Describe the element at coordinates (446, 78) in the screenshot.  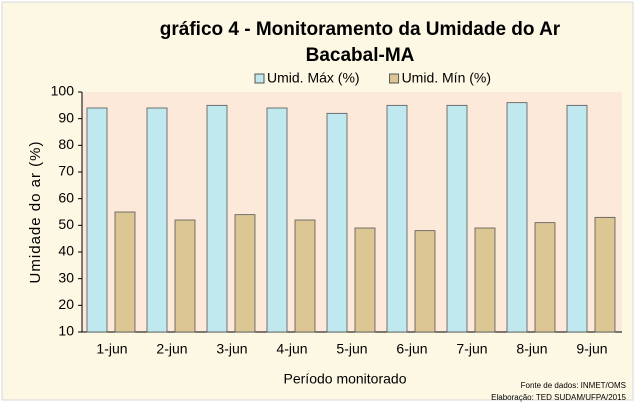
I see `legend-label: Umid. Mín (%)` at that location.